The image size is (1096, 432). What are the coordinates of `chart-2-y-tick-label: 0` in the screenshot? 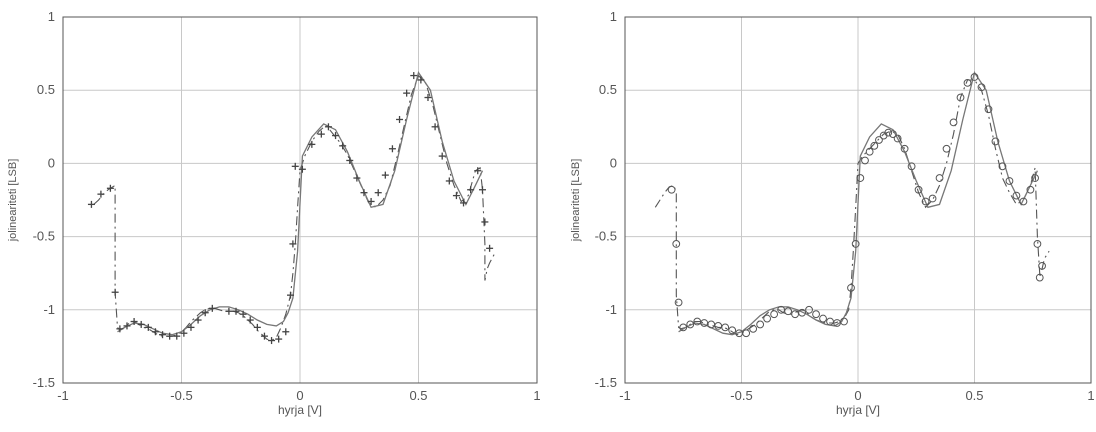 It's located at (613, 162).